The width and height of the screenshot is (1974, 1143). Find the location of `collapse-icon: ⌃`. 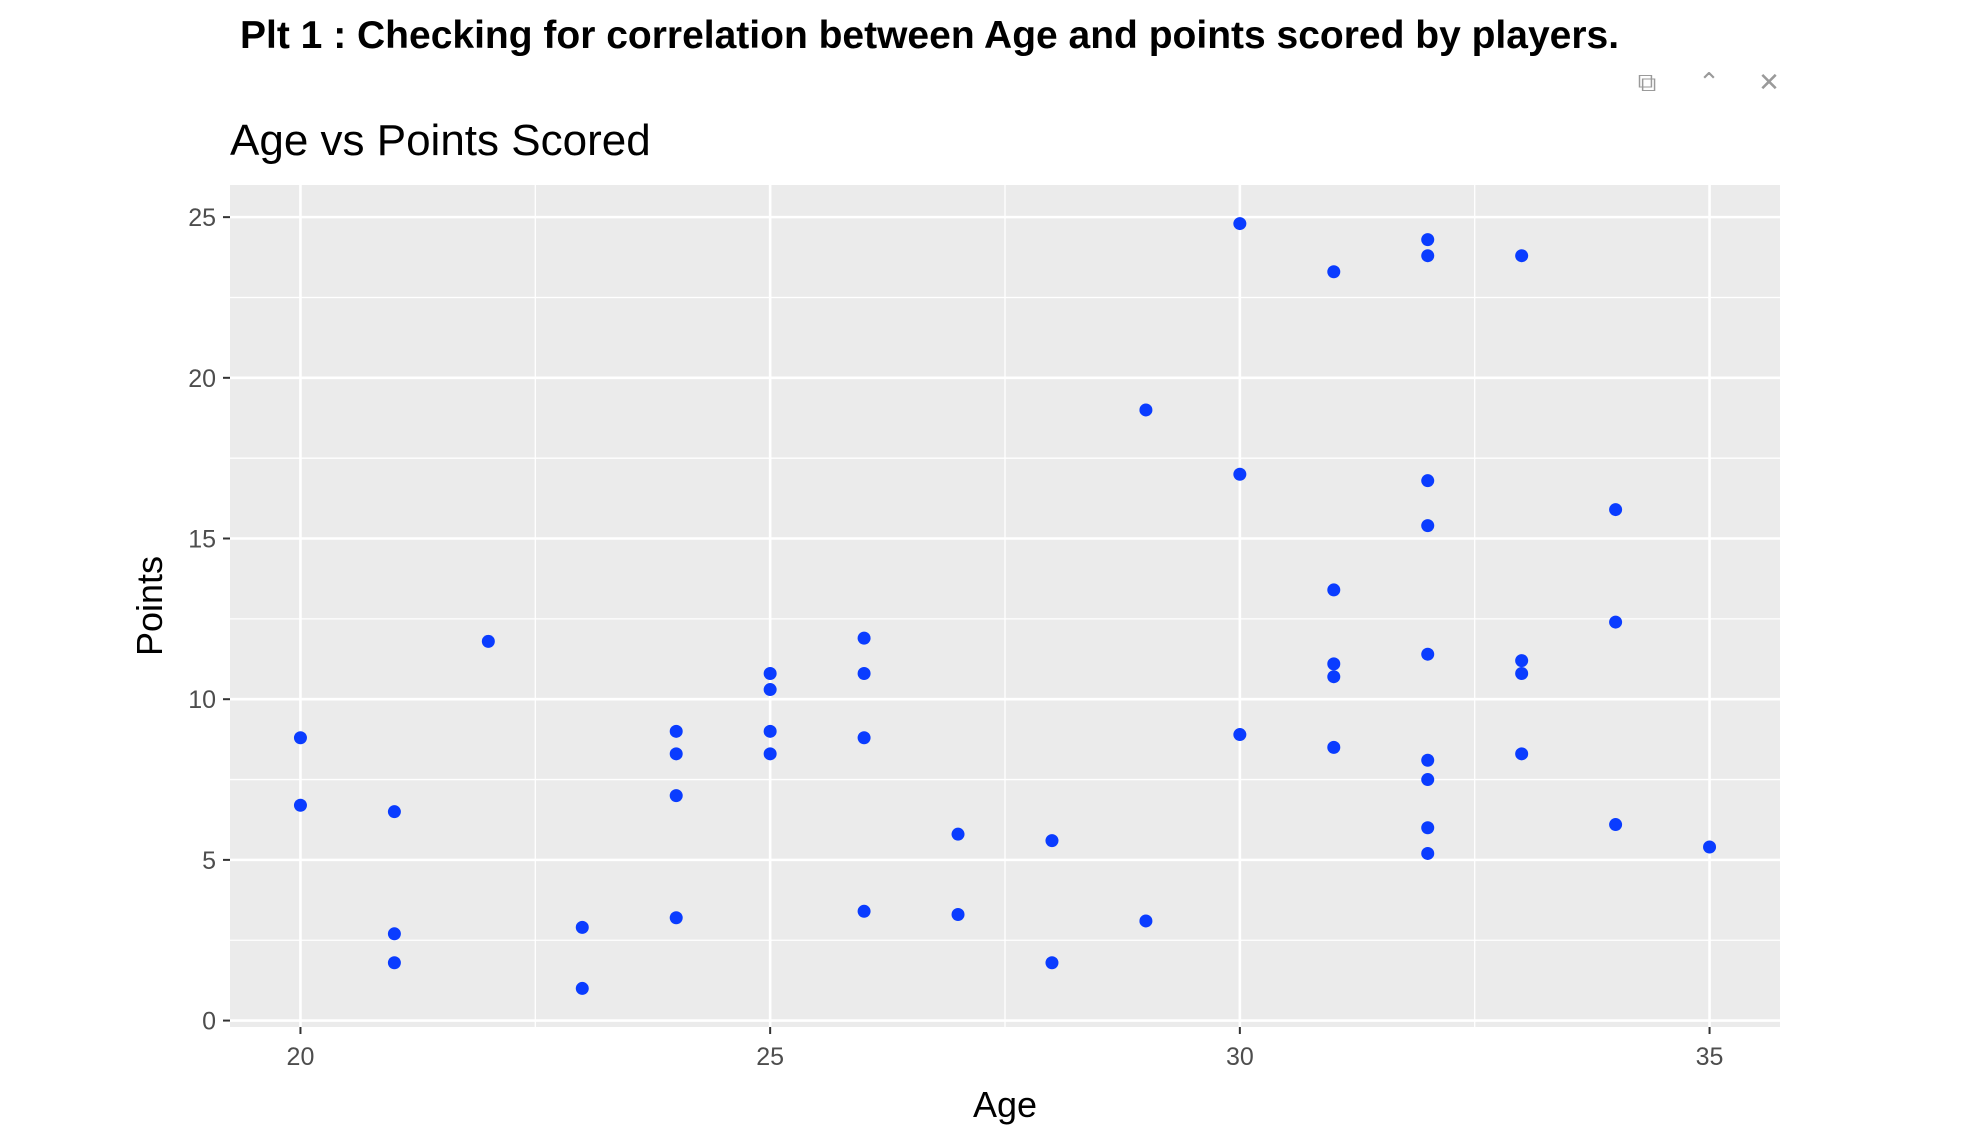

collapse-icon: ⌃ is located at coordinates (1709, 83).